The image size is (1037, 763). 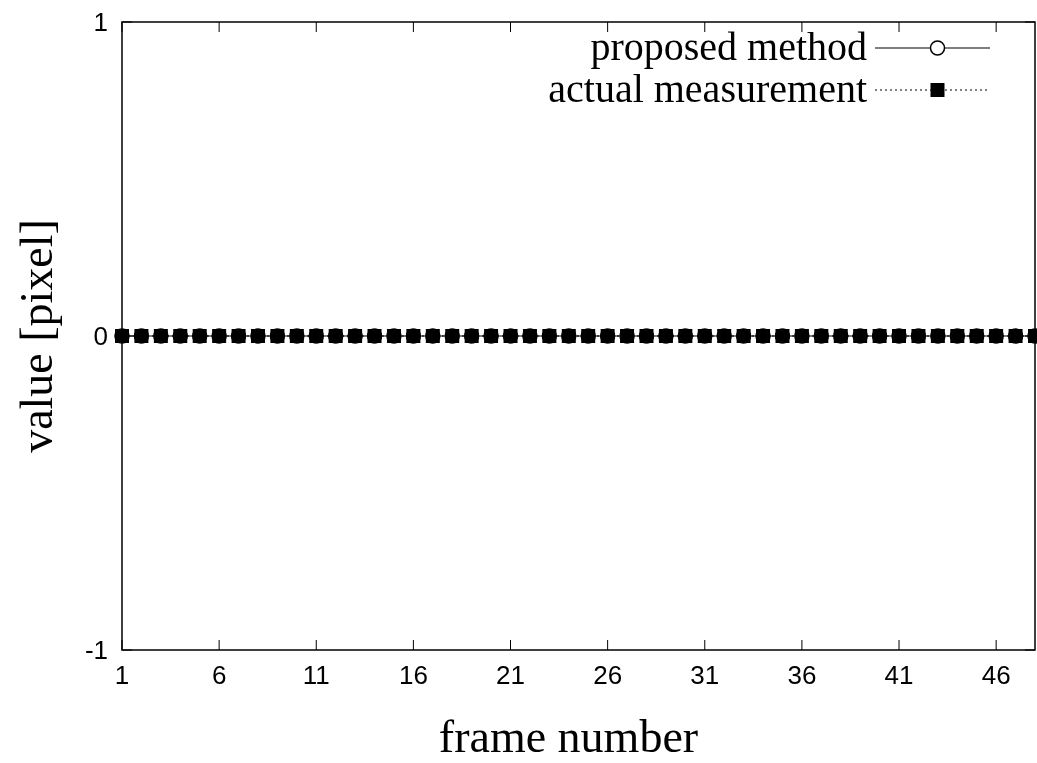 I want to click on x-tick-label: 1, so click(x=122, y=675).